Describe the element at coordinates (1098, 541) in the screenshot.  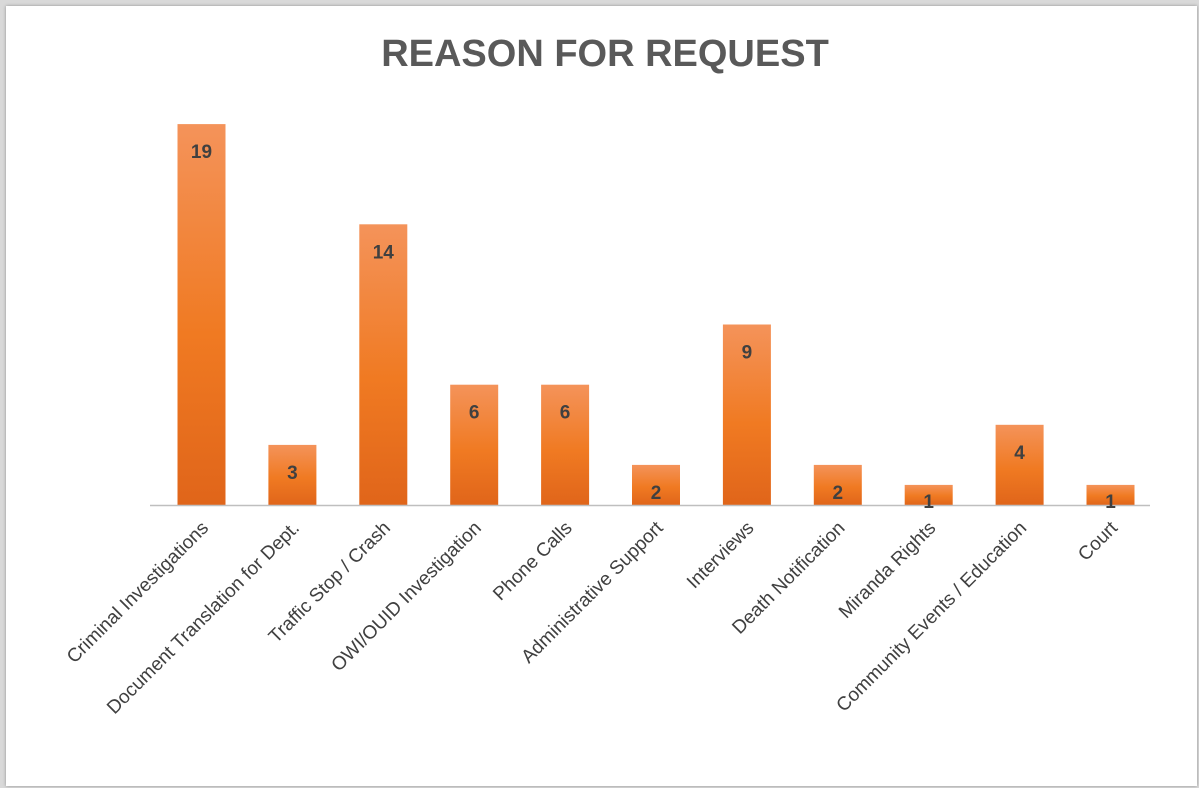
I see `category-label: Court` at that location.